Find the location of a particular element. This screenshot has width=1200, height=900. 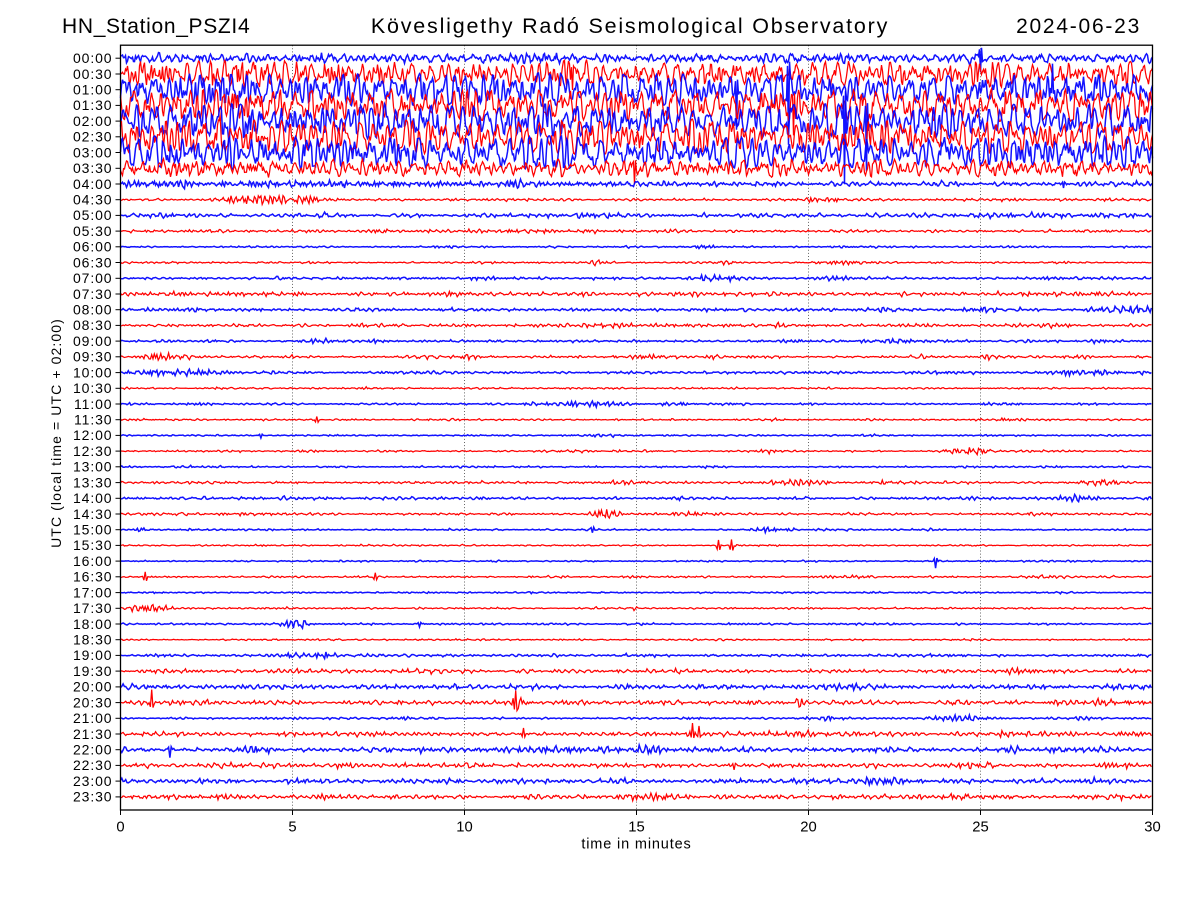

svg-text: 05:00 is located at coordinates (93, 215).